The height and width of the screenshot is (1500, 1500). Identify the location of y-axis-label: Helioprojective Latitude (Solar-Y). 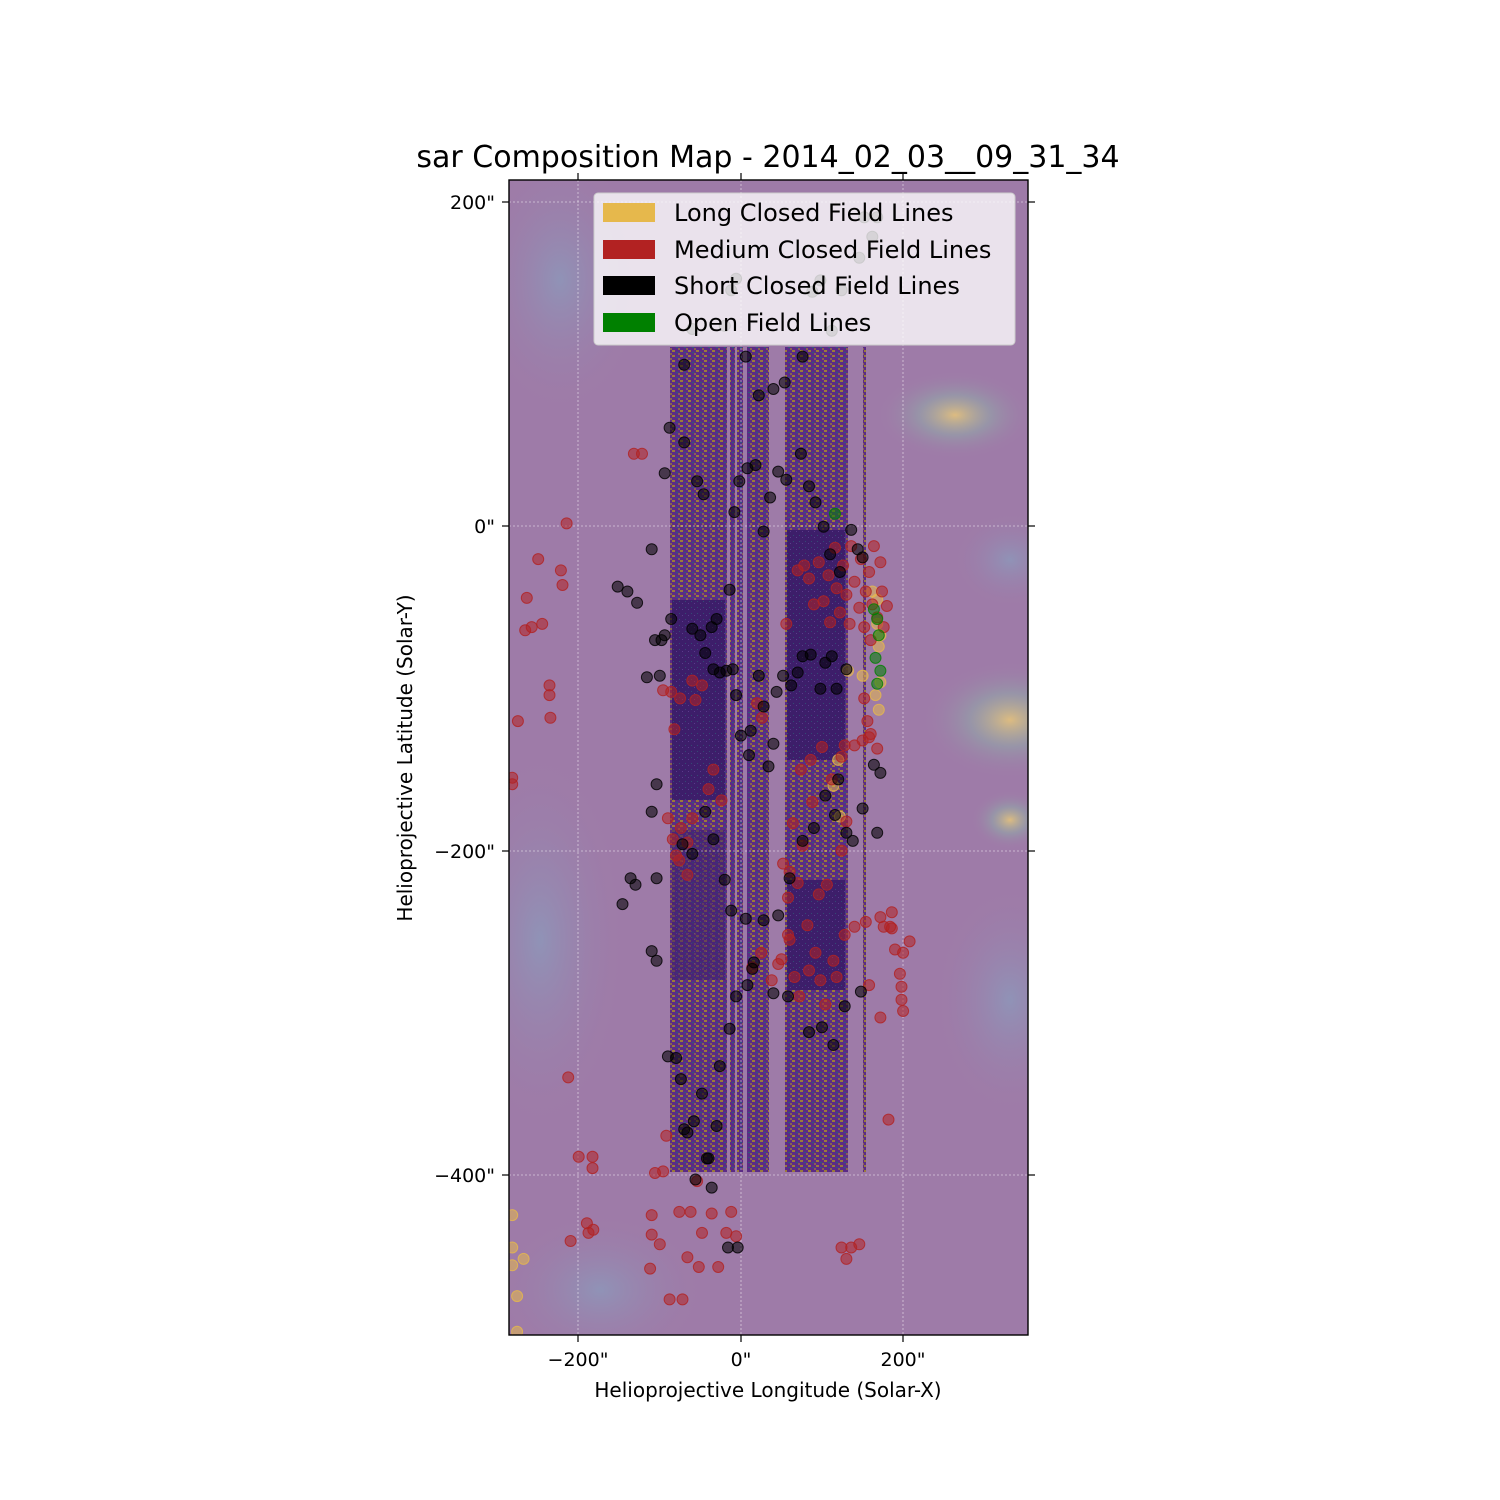
(405, 757).